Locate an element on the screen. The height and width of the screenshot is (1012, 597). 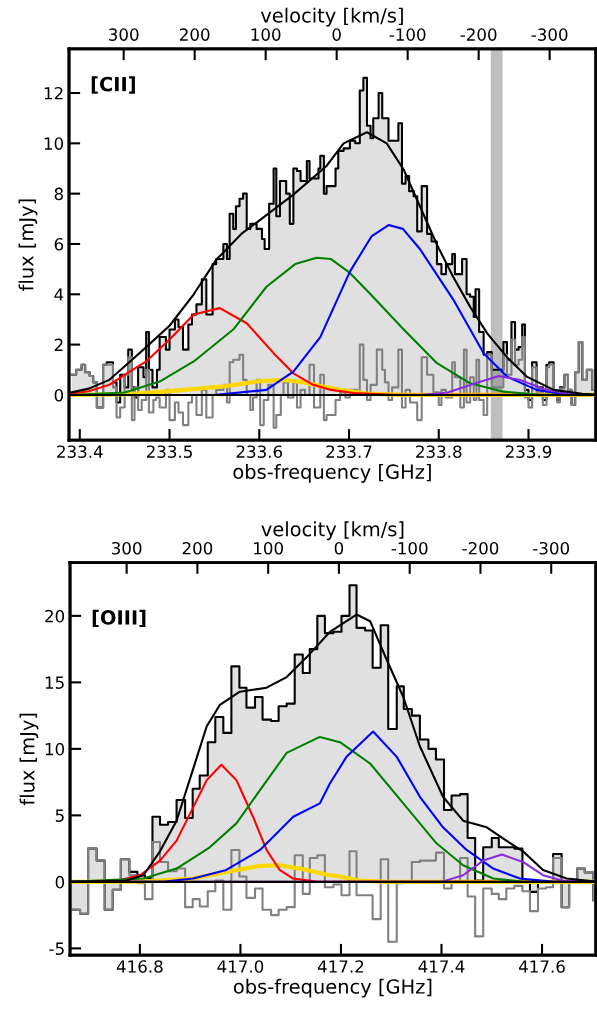
y-tick-label: 15 is located at coordinates (54, 682).